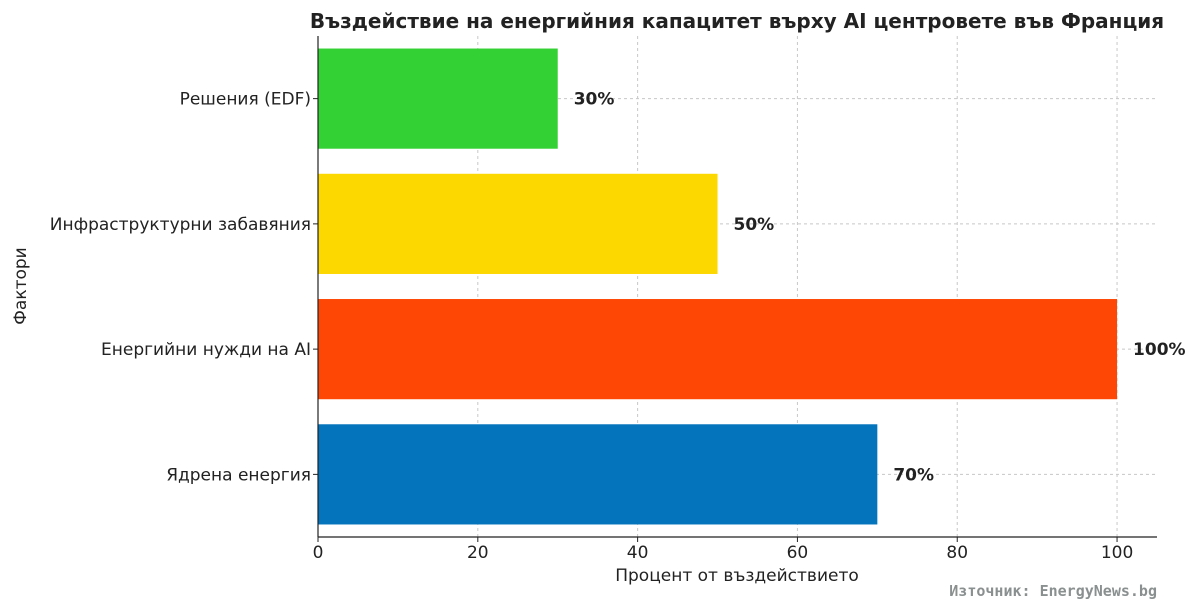 The image size is (1200, 609). What do you see at coordinates (754, 225) in the screenshot?
I see `data-label: 50%` at bounding box center [754, 225].